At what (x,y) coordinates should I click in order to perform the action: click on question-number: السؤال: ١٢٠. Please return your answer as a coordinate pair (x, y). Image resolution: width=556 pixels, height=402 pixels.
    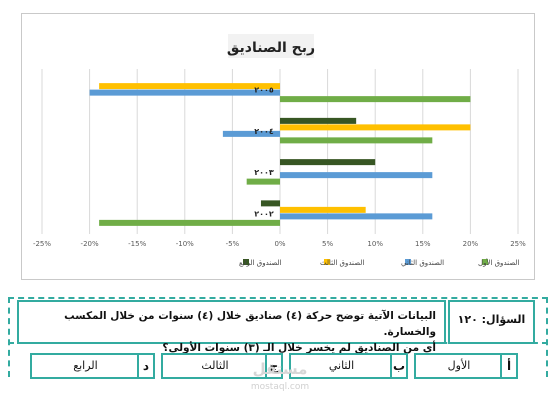
    Looking at the image, I should click on (491, 319).